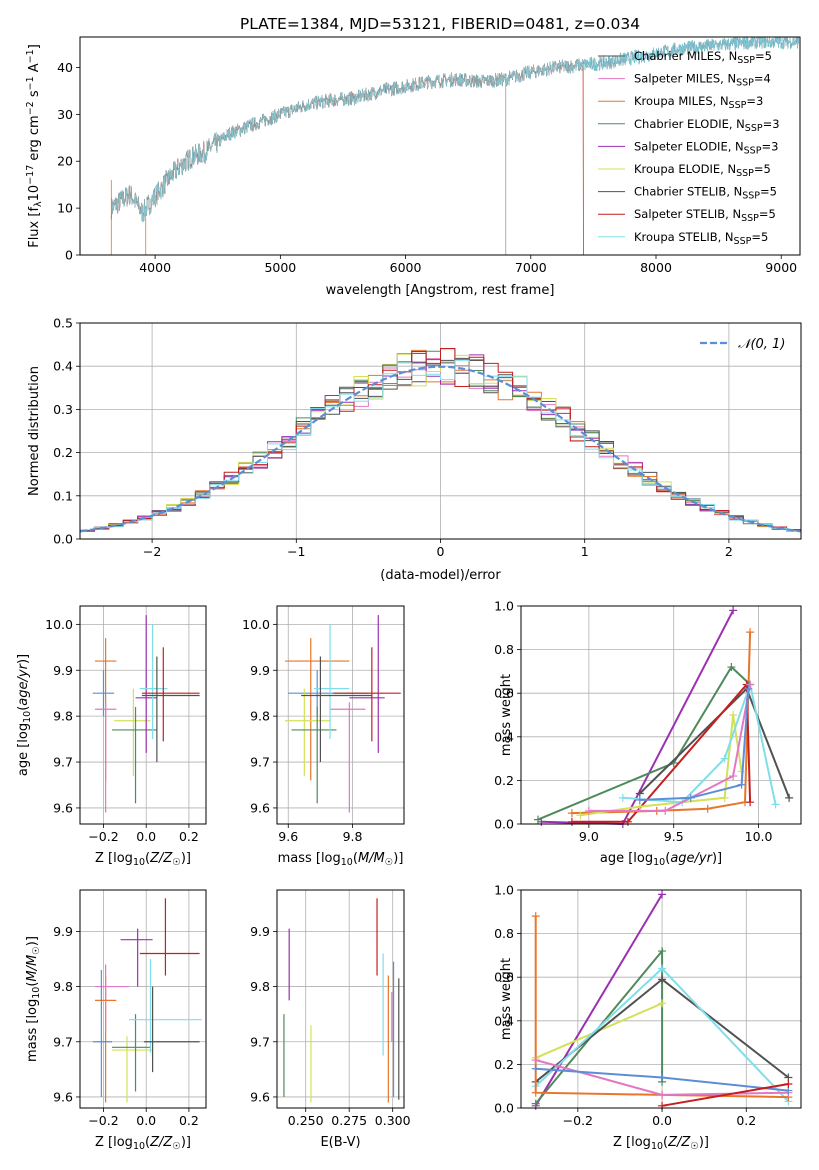  I want to click on ebv-mass-x-label: E(B-V), so click(340, 1142).